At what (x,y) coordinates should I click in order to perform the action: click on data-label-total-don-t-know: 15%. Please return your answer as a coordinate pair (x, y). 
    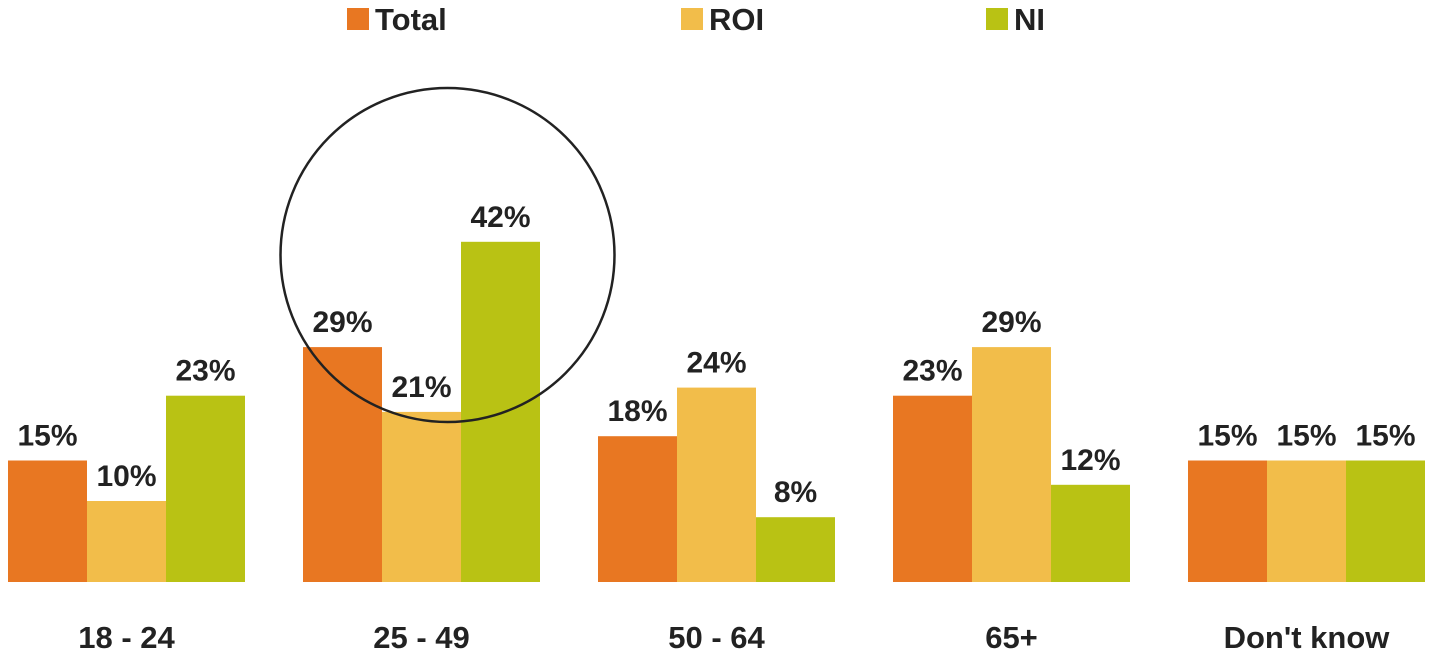
    Looking at the image, I should click on (1227, 436).